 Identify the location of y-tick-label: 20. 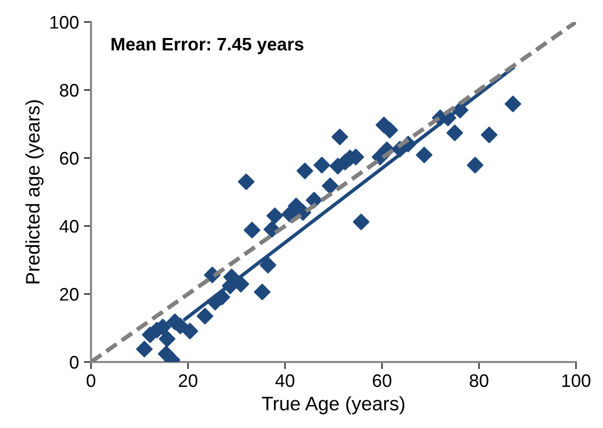
(69, 294).